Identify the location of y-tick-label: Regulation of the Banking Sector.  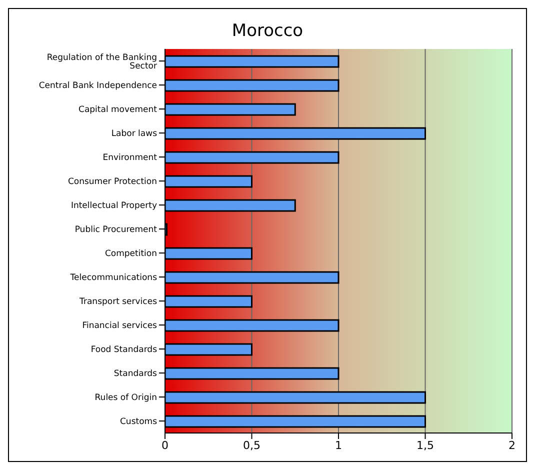
(102, 62).